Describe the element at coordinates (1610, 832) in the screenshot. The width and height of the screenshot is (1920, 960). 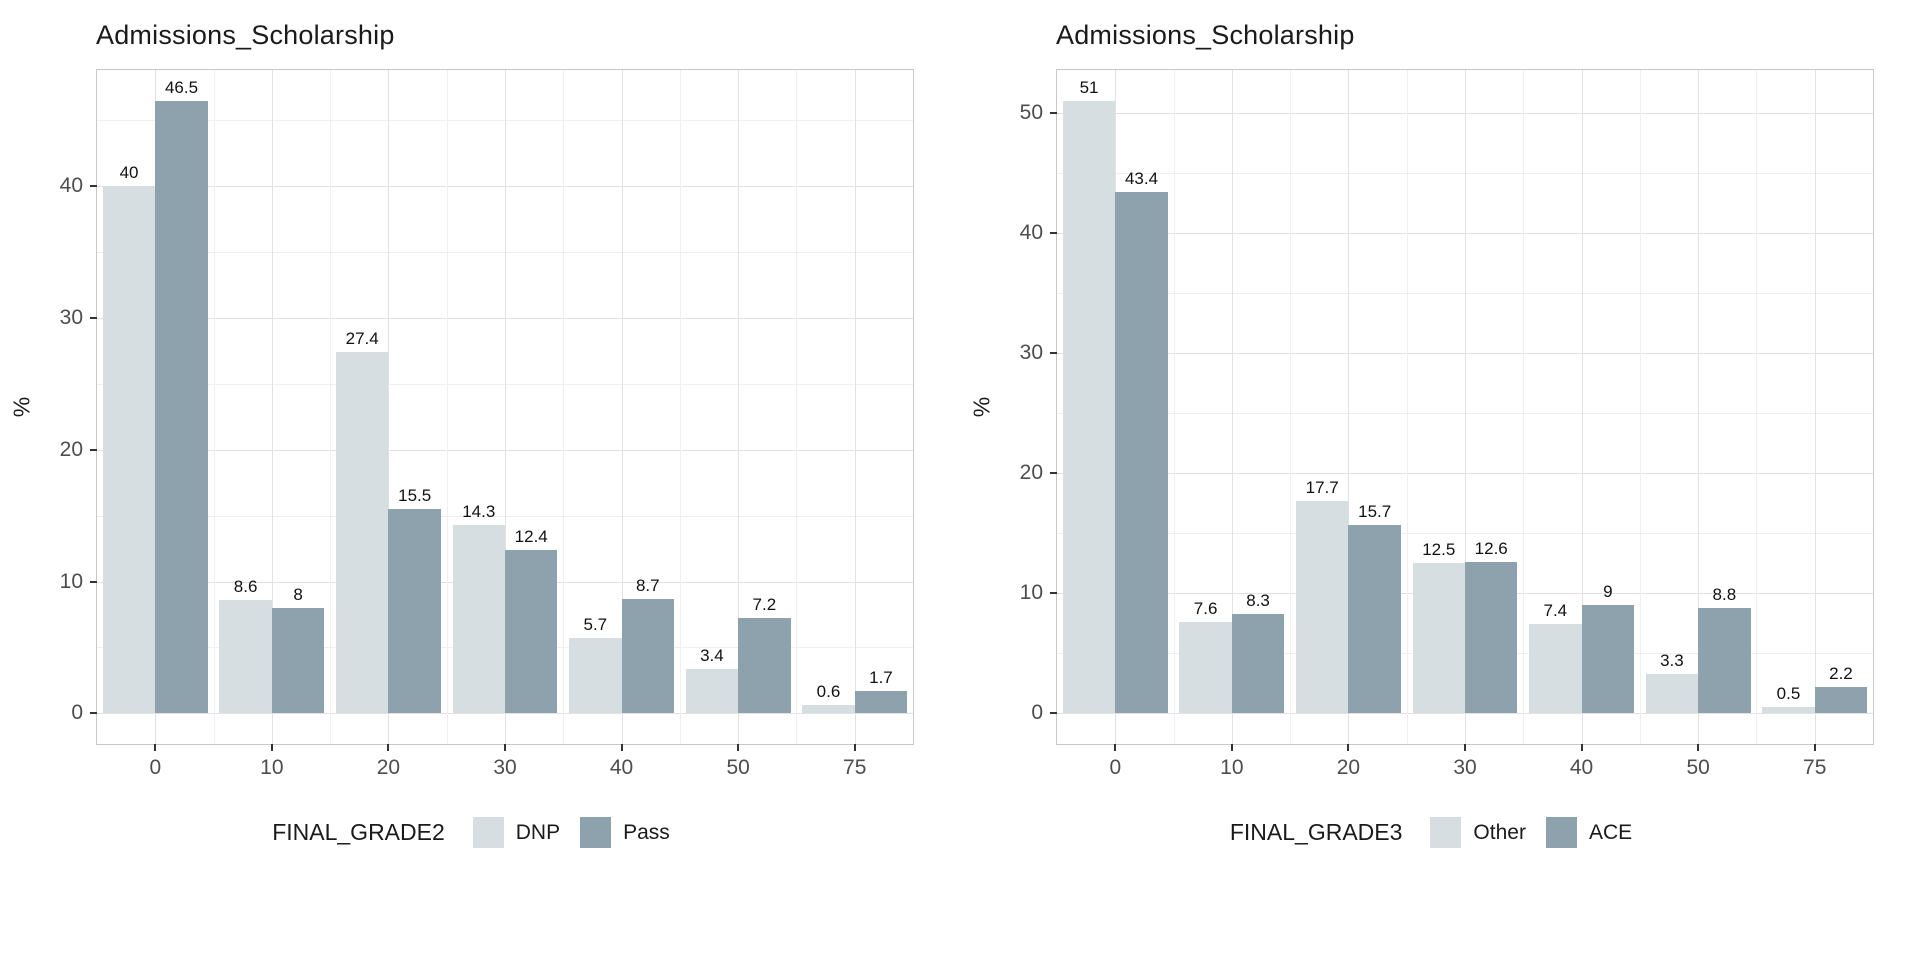
I see `legend-label-ace: ACE` at that location.